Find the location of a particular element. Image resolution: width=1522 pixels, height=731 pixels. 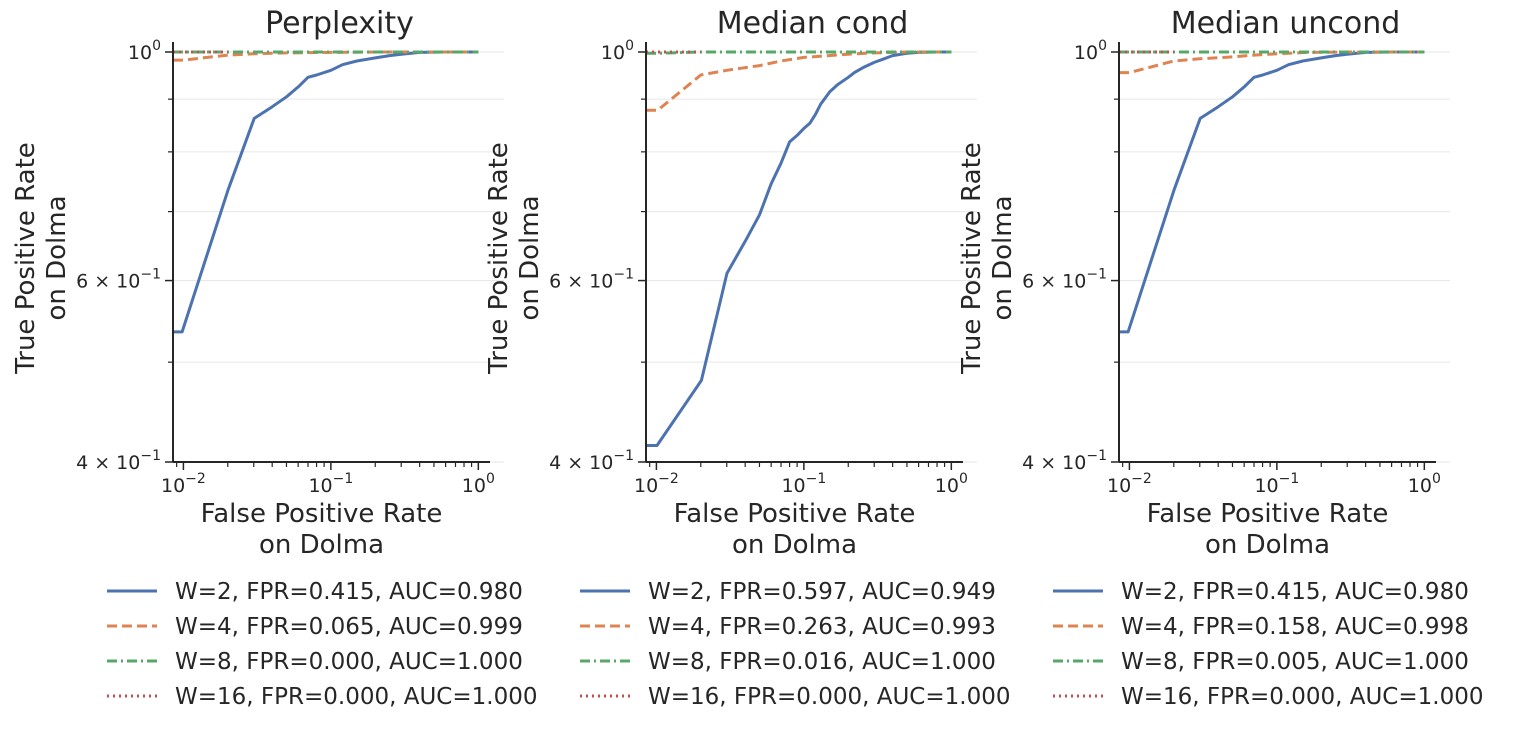

legend-entry: W=8, FPR=0.016, AUC=1.000 is located at coordinates (822, 662).